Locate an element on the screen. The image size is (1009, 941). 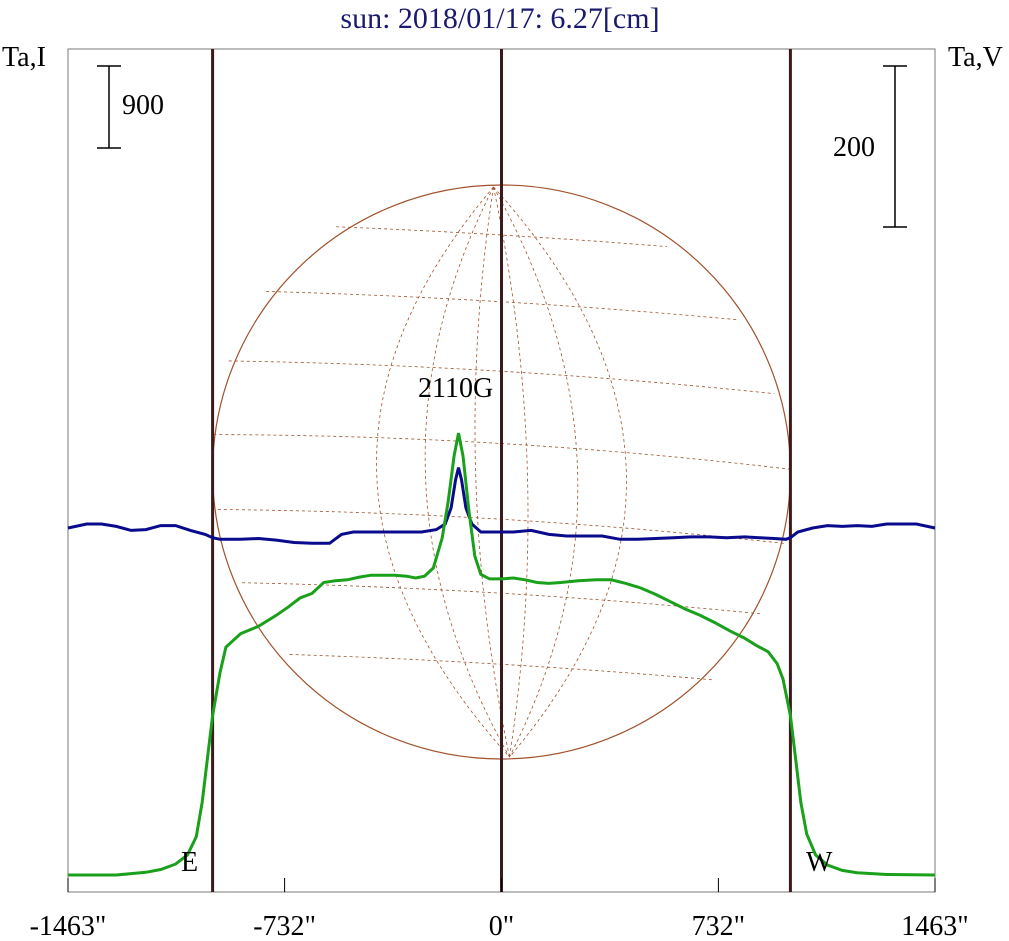
x-tick-label: 1463" is located at coordinates (934, 926).